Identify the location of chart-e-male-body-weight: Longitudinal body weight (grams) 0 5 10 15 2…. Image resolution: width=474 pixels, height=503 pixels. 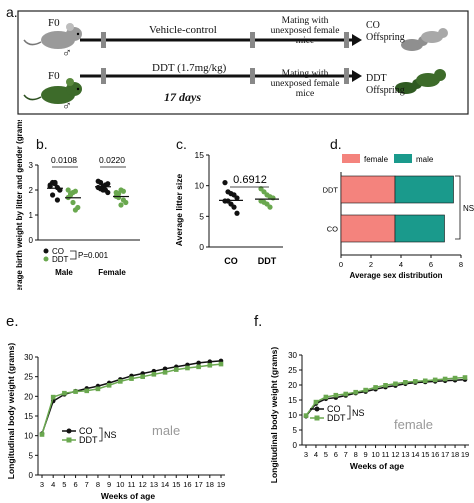
(115, 422).